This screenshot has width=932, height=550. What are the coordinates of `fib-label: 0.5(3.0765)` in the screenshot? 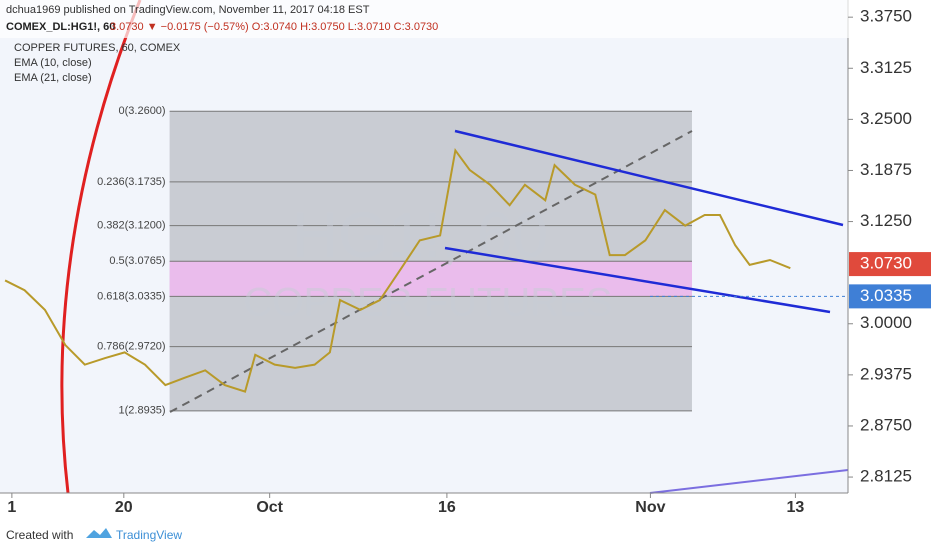 It's located at (137, 261).